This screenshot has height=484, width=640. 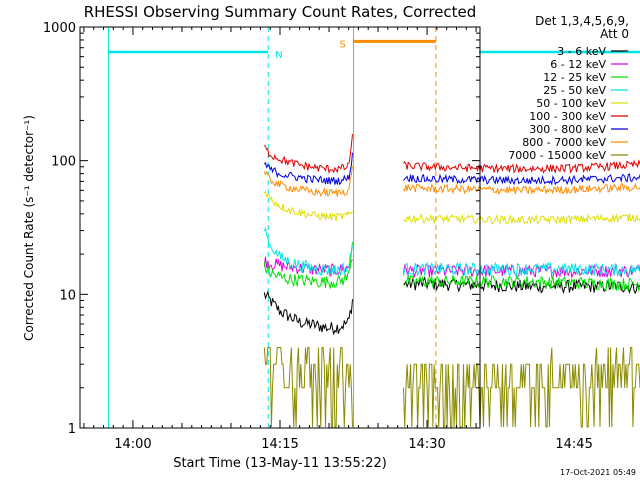 I want to click on legend-entry-label: 3 - 6 keV, so click(x=581, y=51).